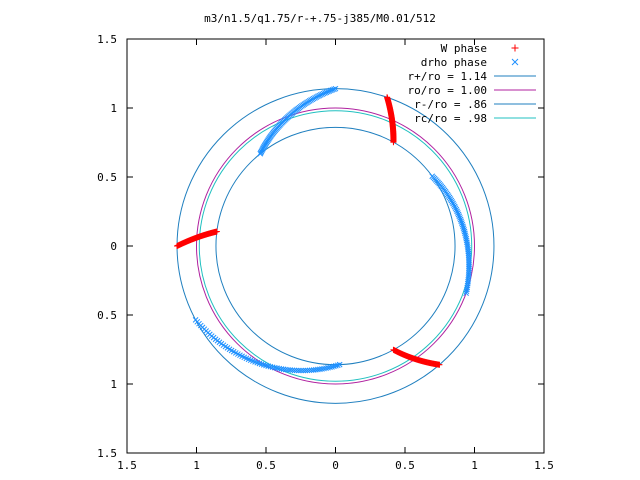 This screenshot has width=640, height=480. What do you see at coordinates (320, 18) in the screenshot?
I see `chart-title: m3/n1.5/q1.75/r-+.75-j385/M0.01/512` at bounding box center [320, 18].